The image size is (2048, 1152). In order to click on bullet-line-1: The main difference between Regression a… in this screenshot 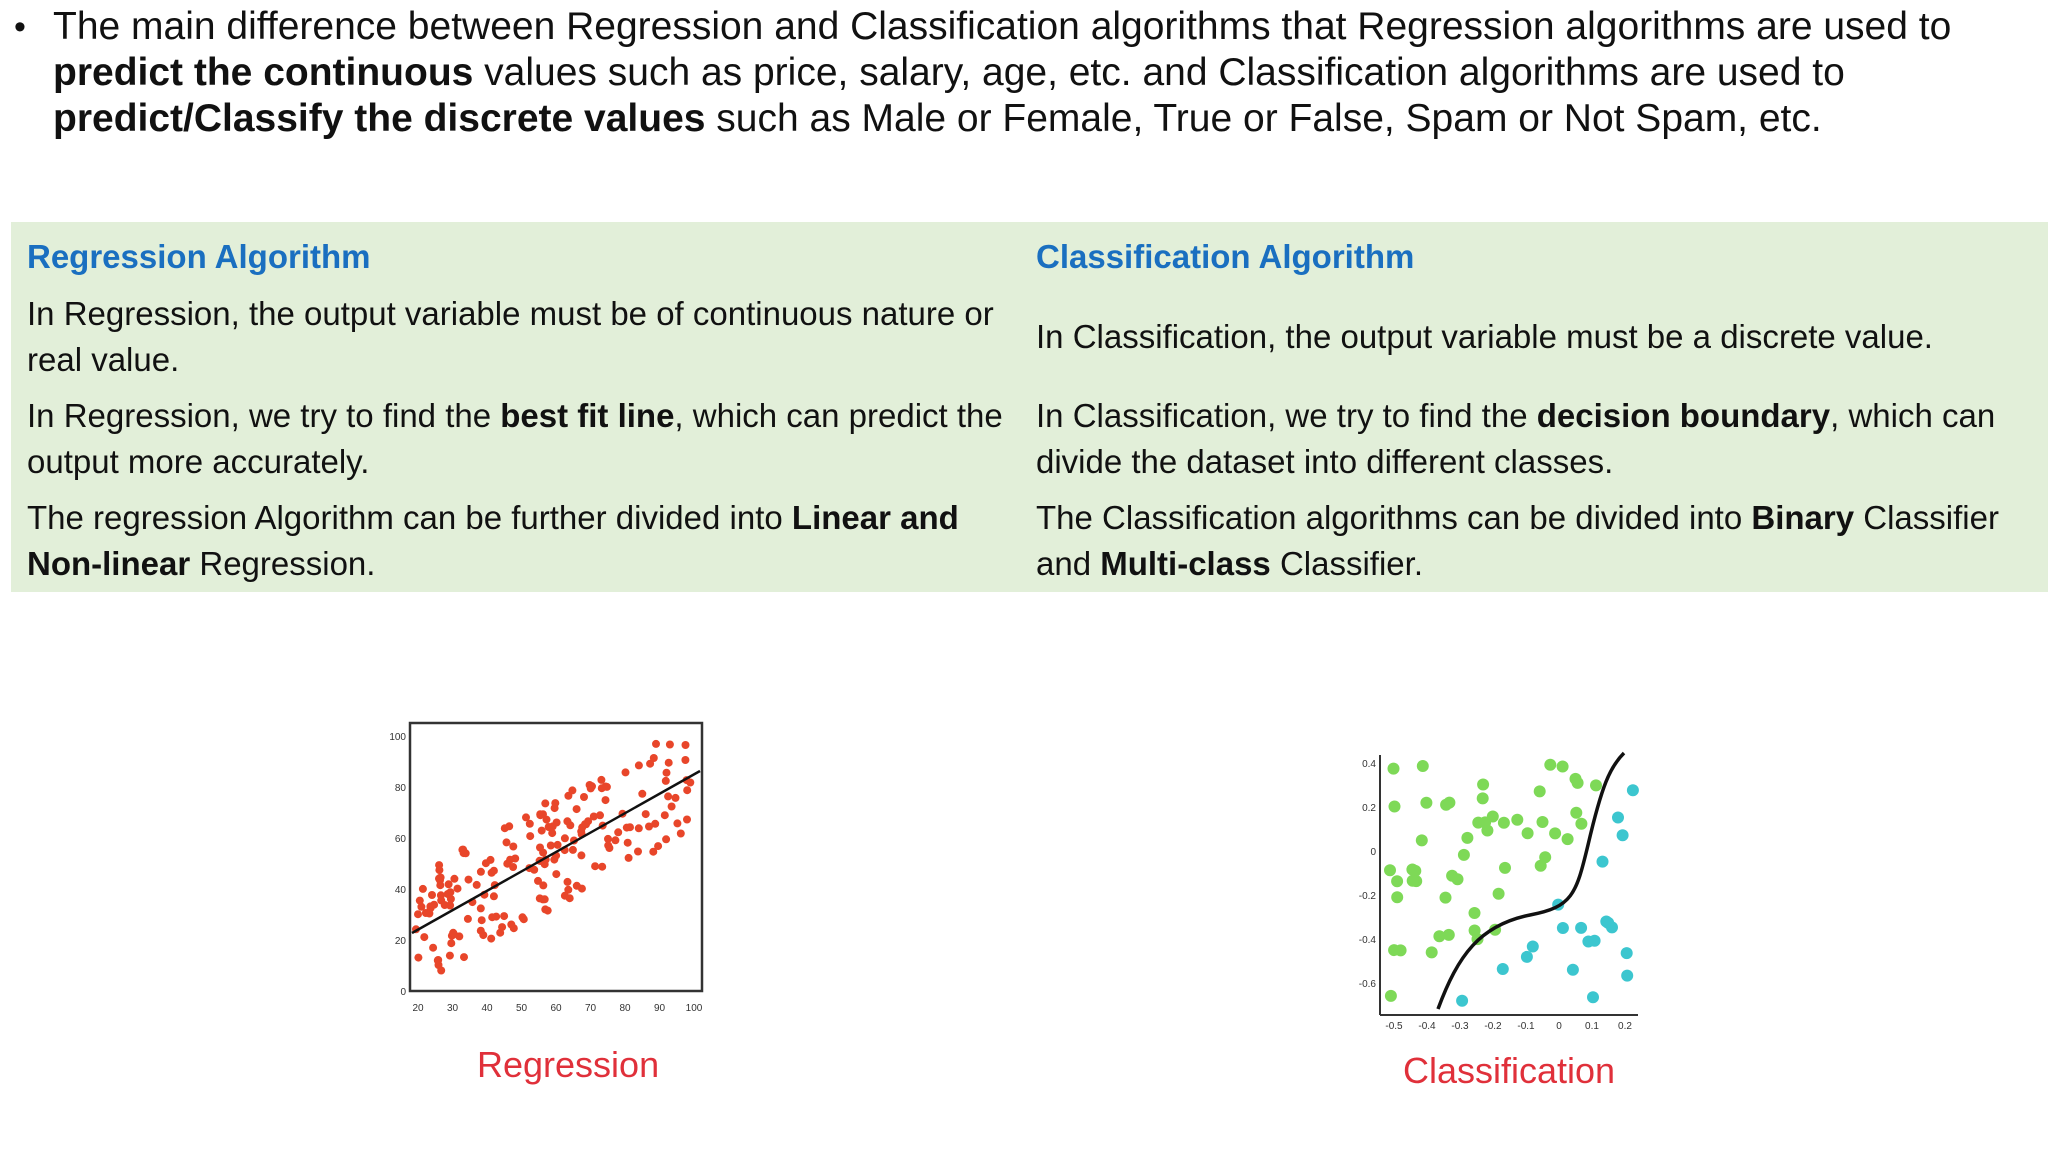, I will do `click(1033, 27)`.